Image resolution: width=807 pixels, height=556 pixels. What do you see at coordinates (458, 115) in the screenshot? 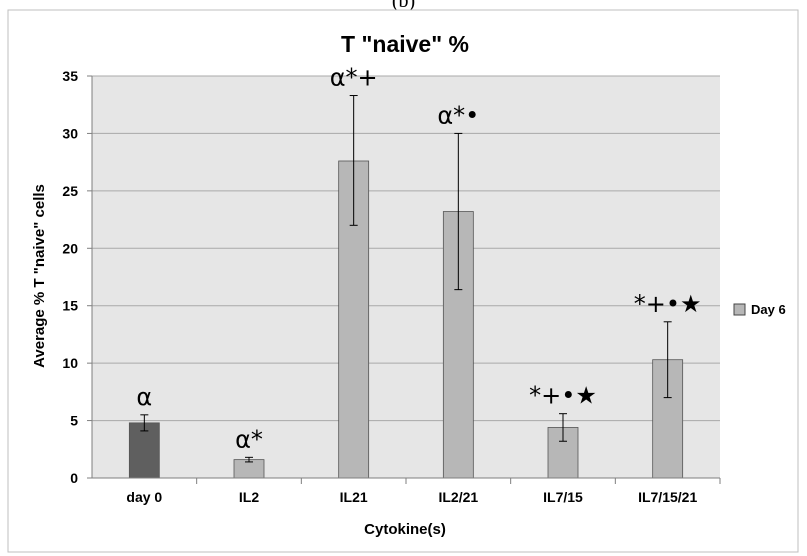
I see `annotation-3: α*•` at bounding box center [458, 115].